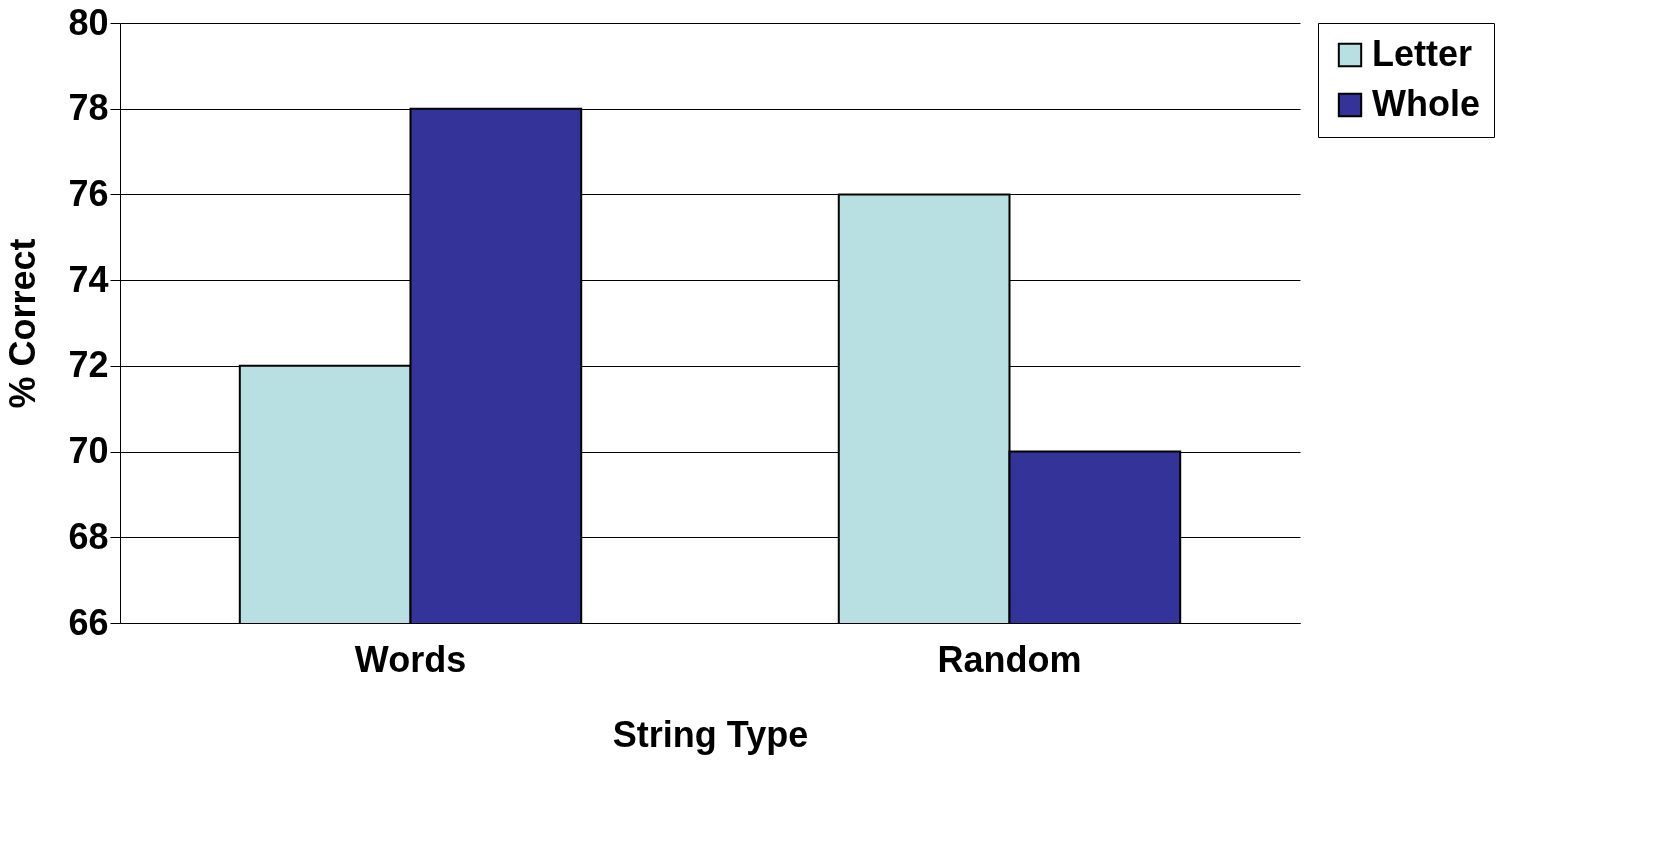  Describe the element at coordinates (1426, 103) in the screenshot. I see `legend-label: Whole` at that location.